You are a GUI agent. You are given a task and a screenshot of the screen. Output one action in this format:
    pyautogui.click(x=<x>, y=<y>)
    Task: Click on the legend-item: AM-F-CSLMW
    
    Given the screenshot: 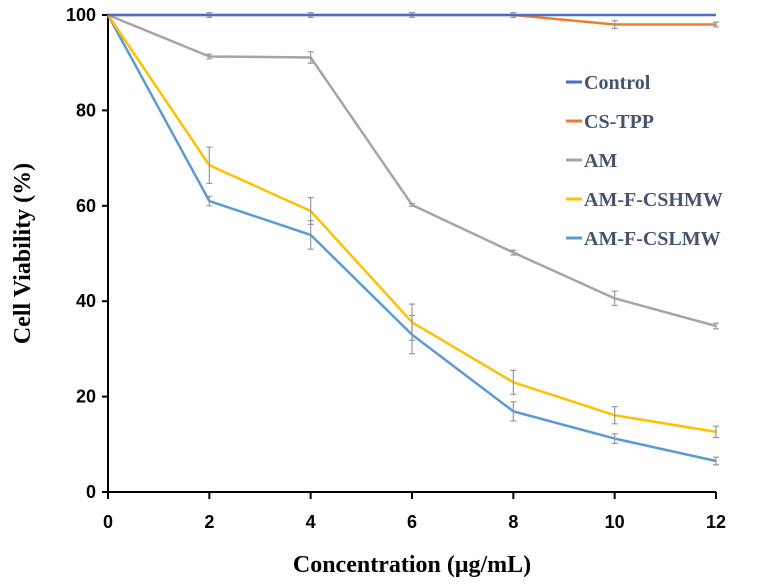 What is the action you would take?
    pyautogui.click(x=643, y=239)
    